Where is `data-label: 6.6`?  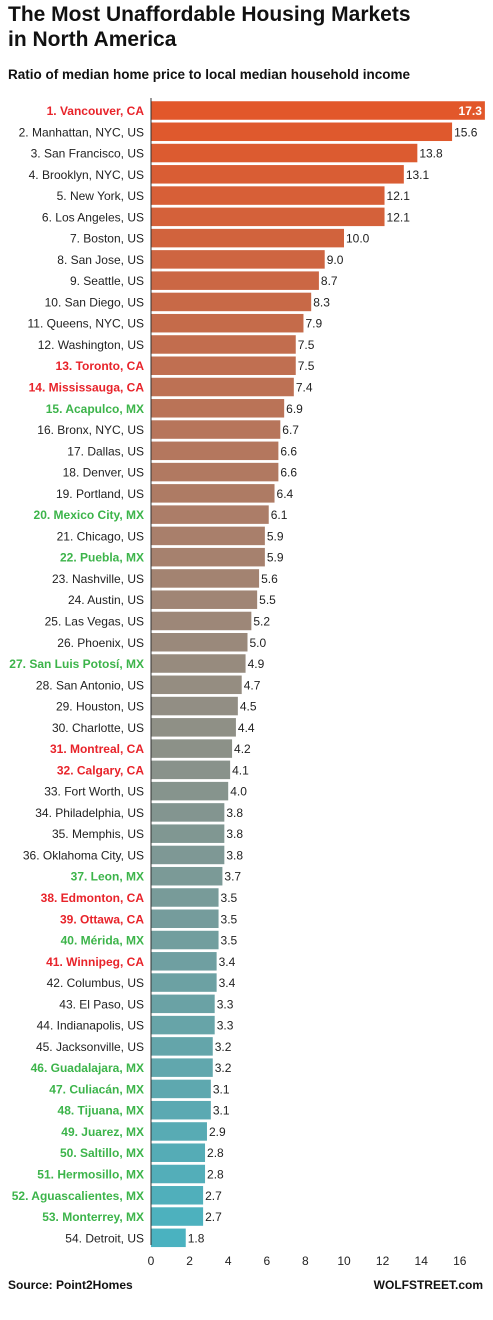 data-label: 6.6 is located at coordinates (288, 451).